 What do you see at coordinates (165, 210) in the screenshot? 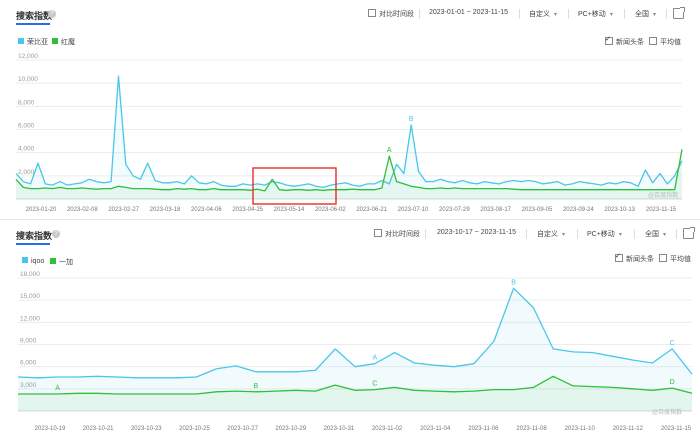
I see `x-tick-label: 2023-03-18` at bounding box center [165, 210].